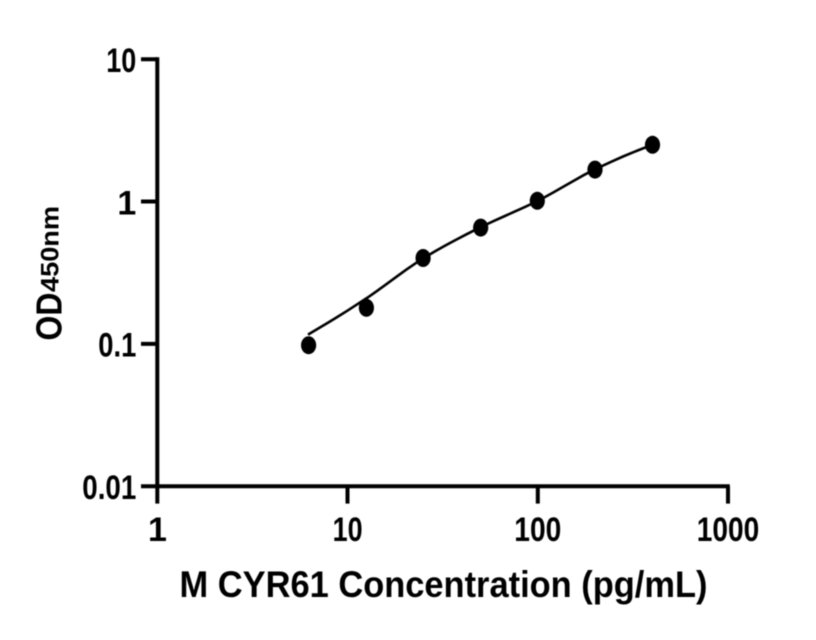  What do you see at coordinates (444, 584) in the screenshot?
I see `svg-text: M CYR61 Concentration (pg/mL)` at bounding box center [444, 584].